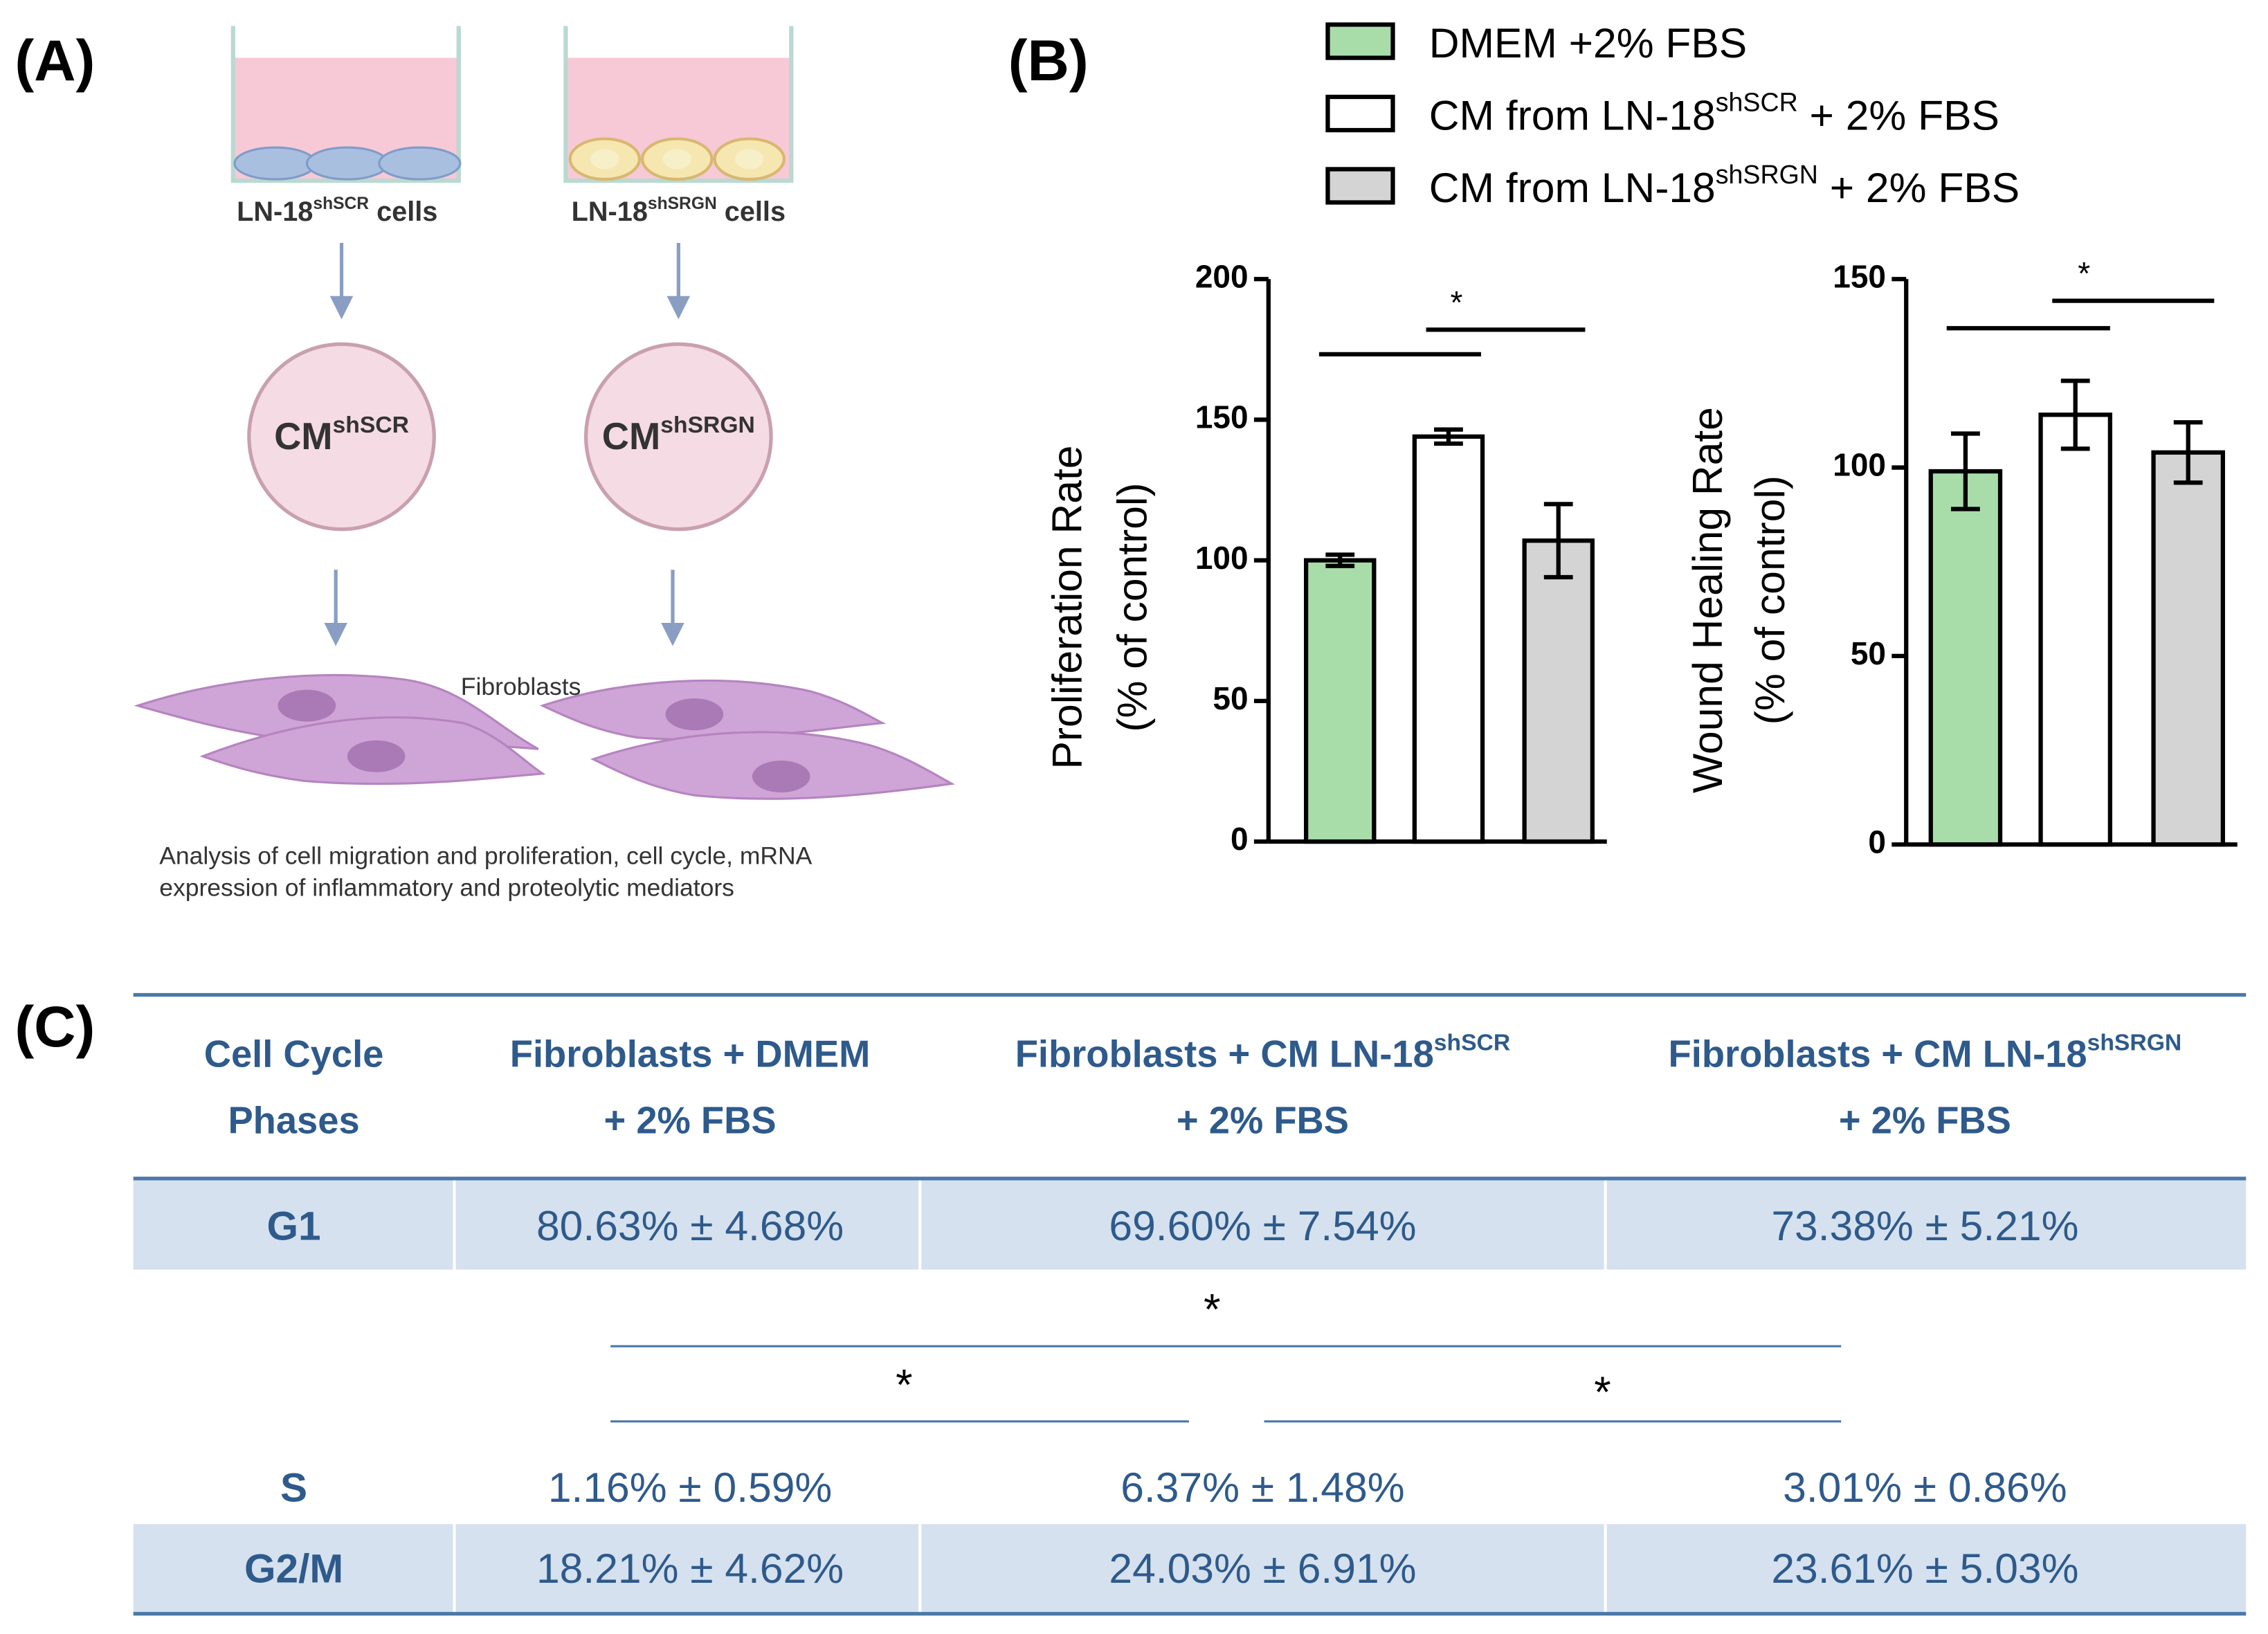 This screenshot has height=1634, width=2268. I want to click on table-header: Fibroblasts + CM LN-18shSCR, so click(1263, 1053).